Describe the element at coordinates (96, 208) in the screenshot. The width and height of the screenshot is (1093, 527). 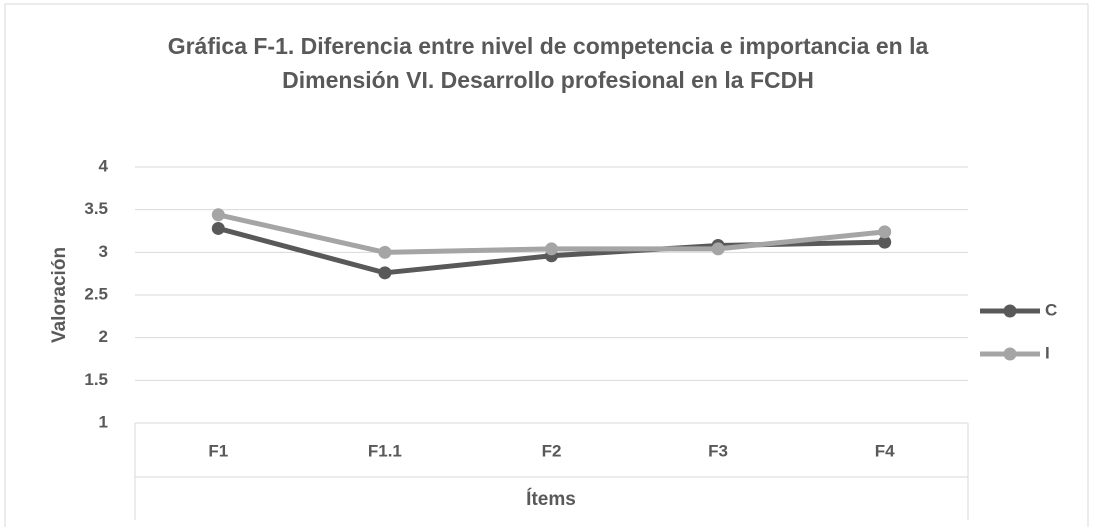
I see `y-tick-label: 3.5` at that location.